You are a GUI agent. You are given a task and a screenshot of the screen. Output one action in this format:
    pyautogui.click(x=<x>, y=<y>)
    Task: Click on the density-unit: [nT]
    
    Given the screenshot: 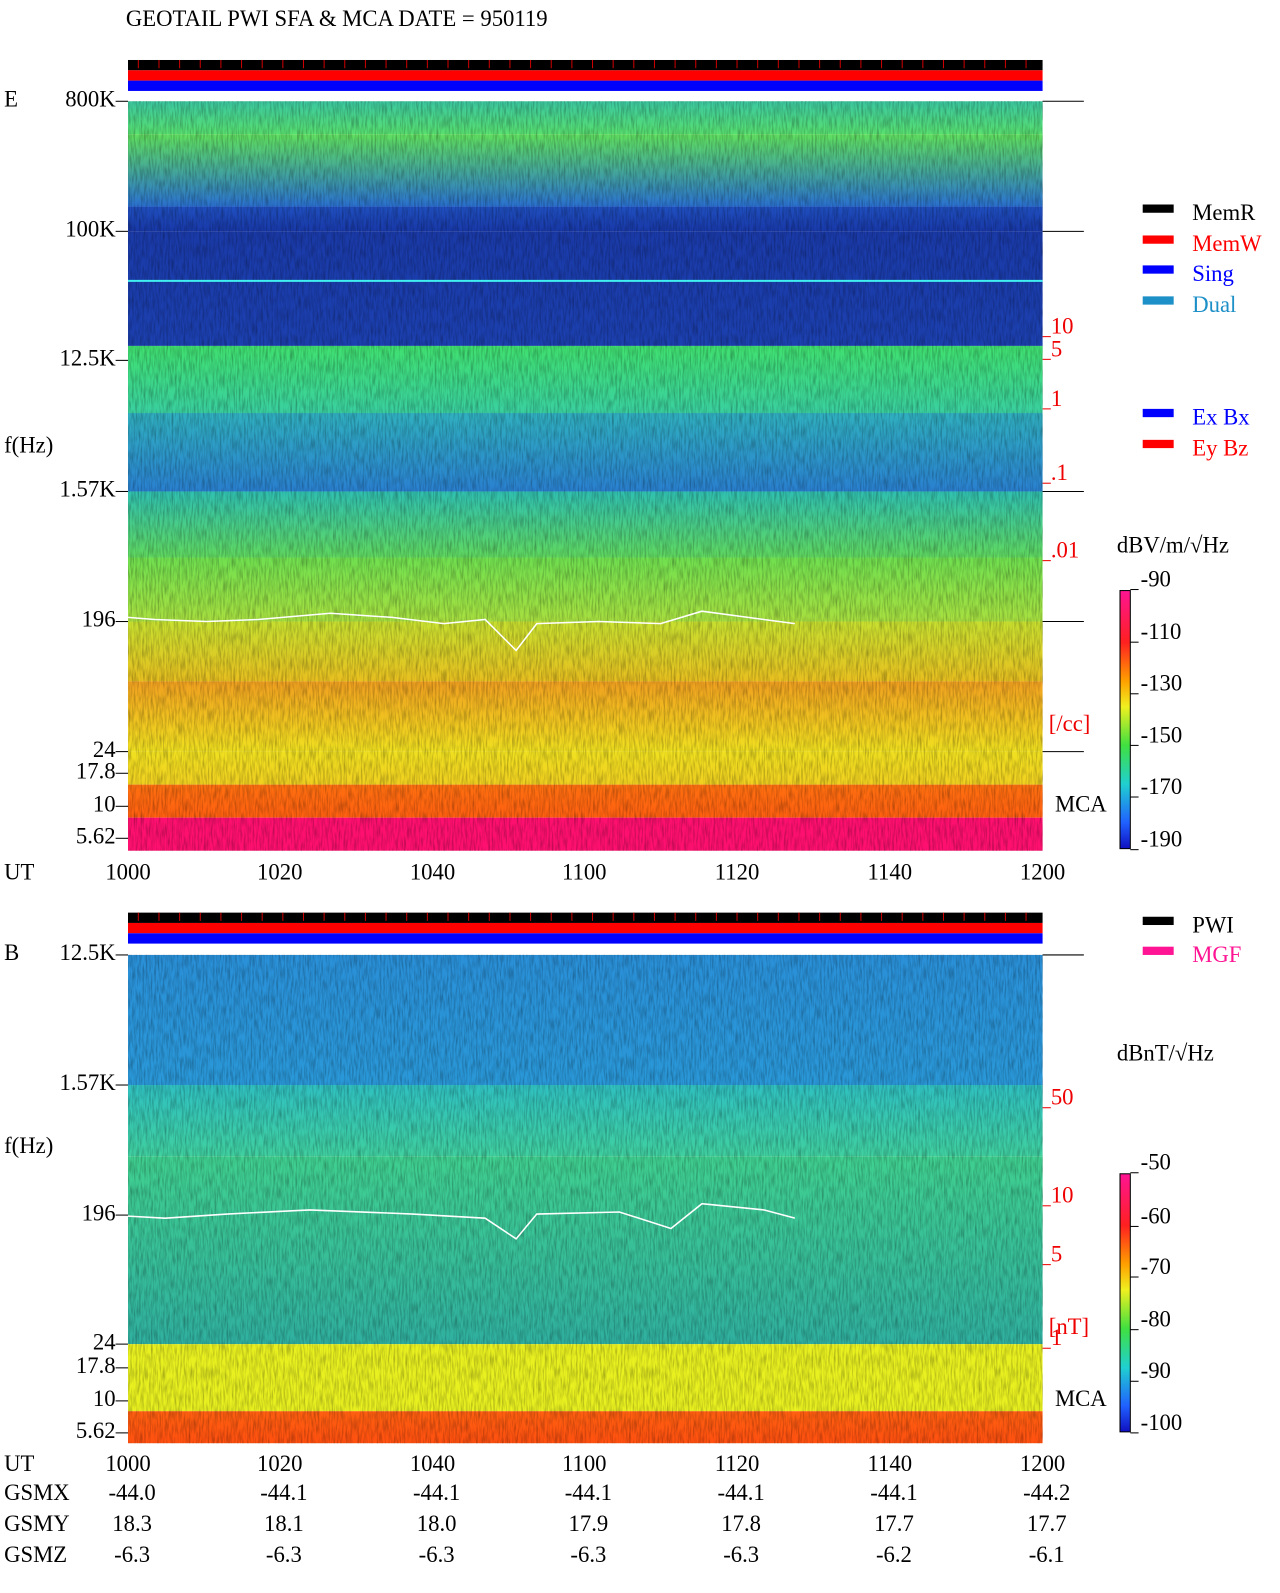 What is the action you would take?
    pyautogui.click(x=1069, y=1326)
    